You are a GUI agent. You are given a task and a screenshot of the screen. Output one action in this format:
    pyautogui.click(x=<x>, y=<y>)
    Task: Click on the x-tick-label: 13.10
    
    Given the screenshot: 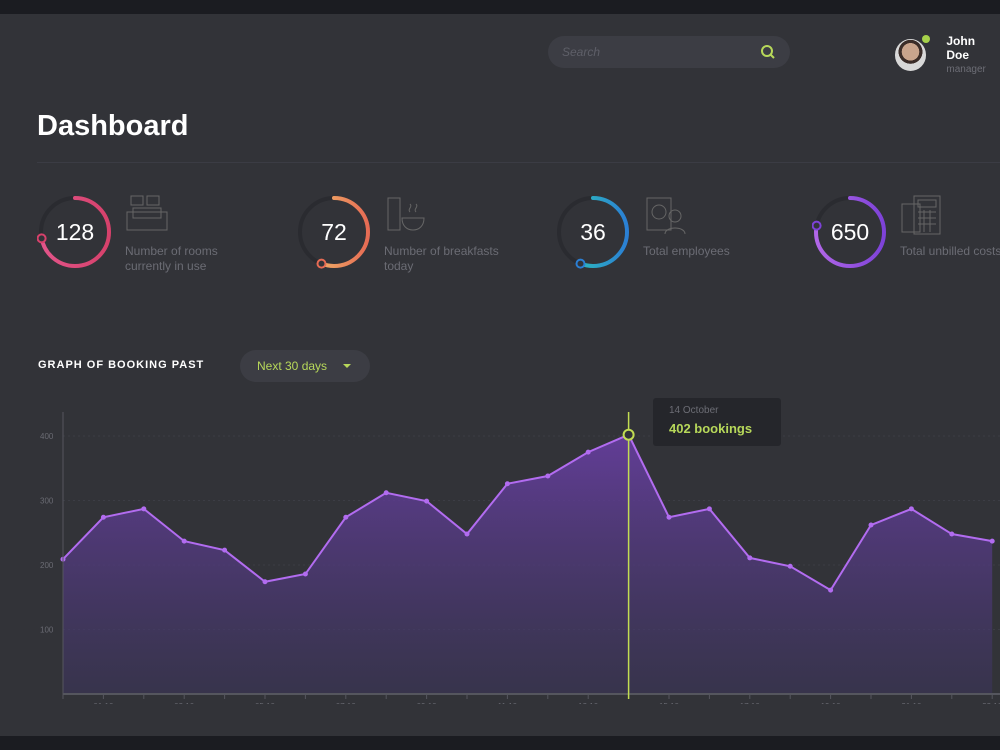 What is the action you would take?
    pyautogui.click(x=588, y=703)
    